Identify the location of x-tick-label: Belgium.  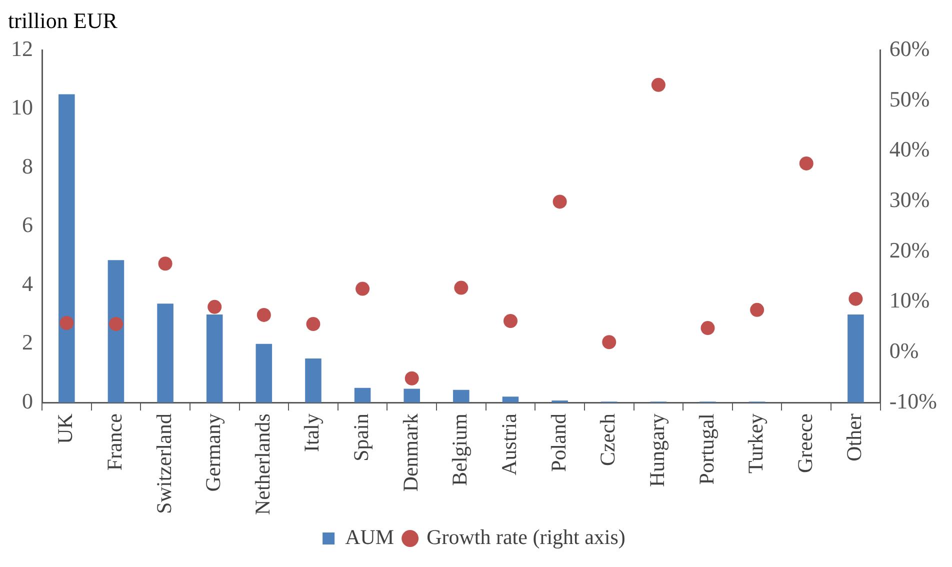
(460, 450).